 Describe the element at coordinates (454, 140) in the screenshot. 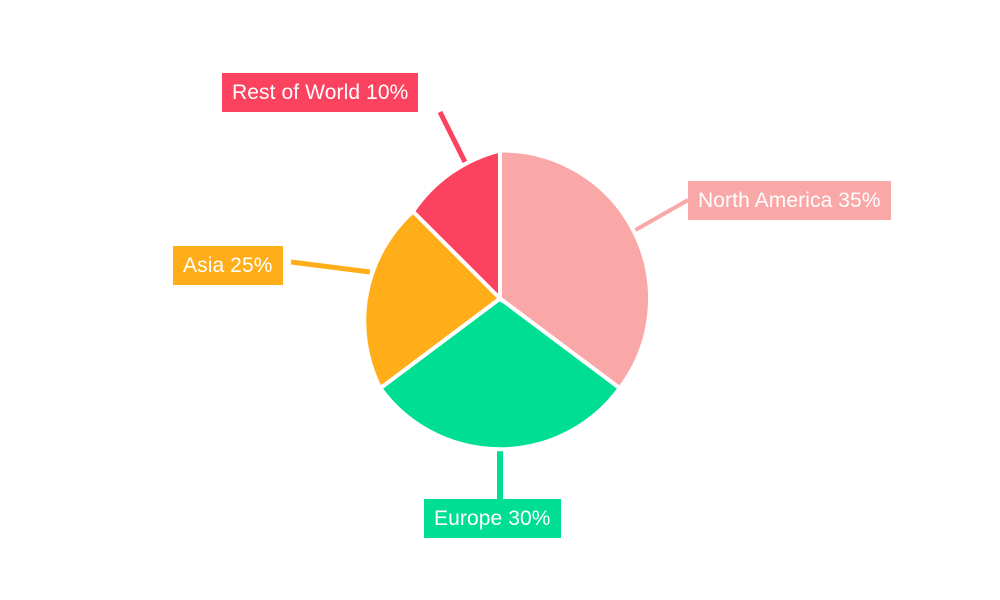

I see `leader-line-rest-of-world` at that location.